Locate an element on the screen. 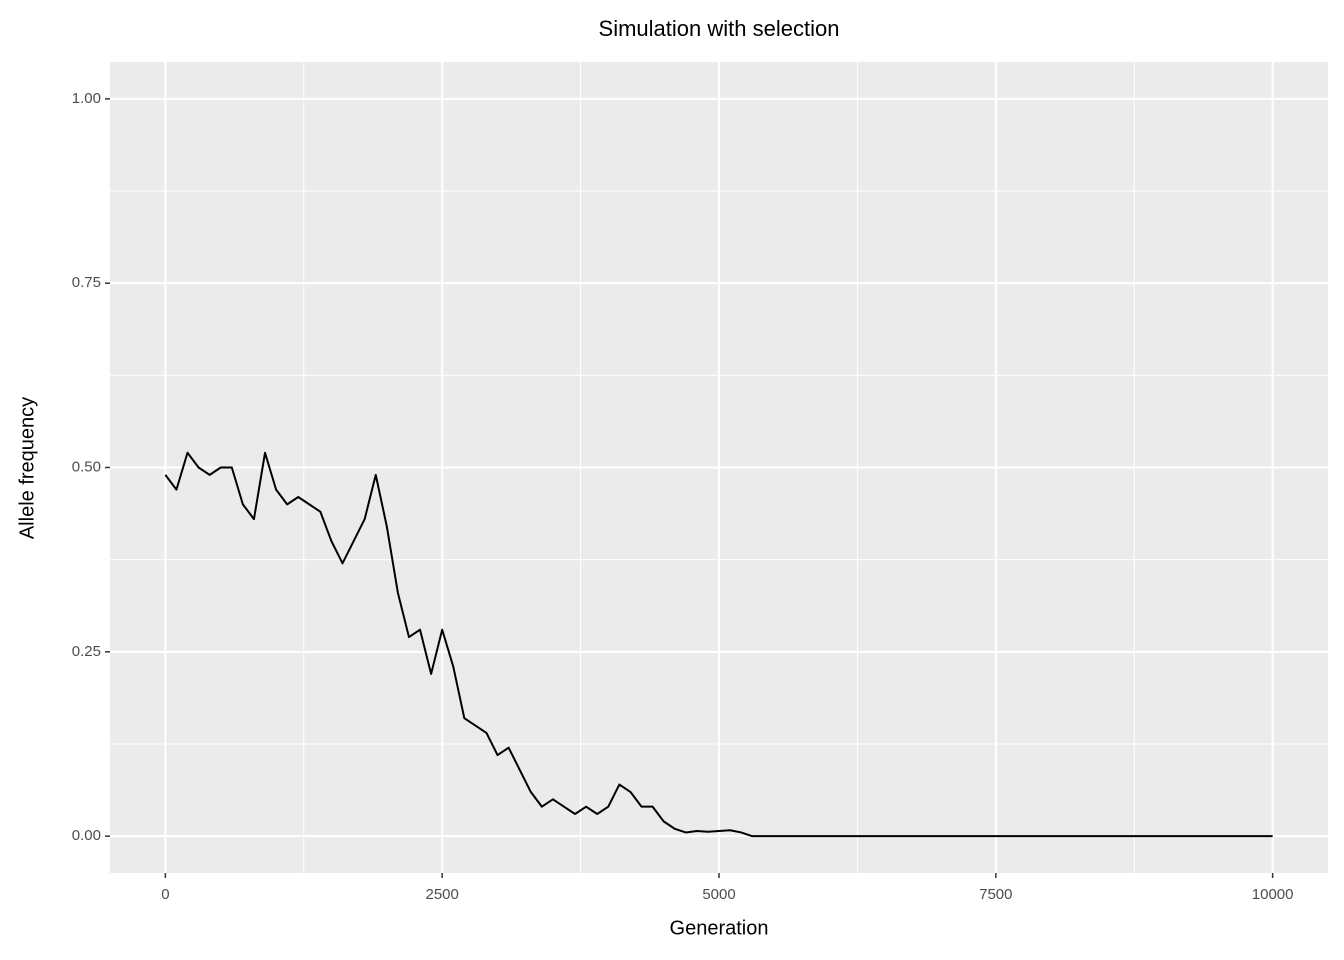 The width and height of the screenshot is (1344, 960). x-tick-label: 0 is located at coordinates (165, 894).